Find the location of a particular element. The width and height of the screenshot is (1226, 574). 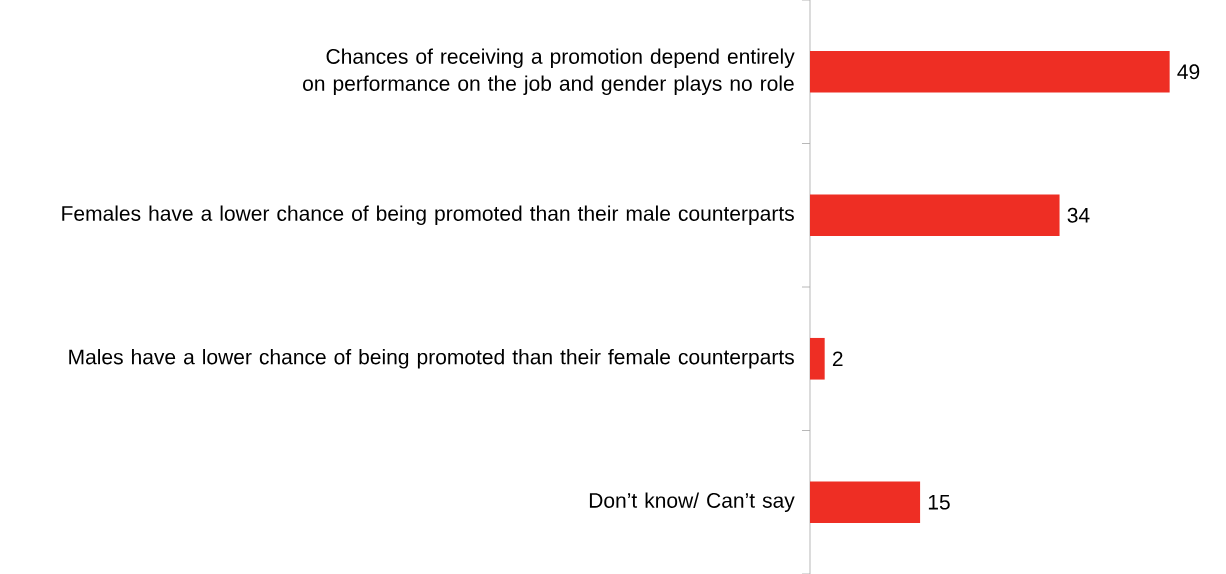

data-label: 2 is located at coordinates (837, 359).